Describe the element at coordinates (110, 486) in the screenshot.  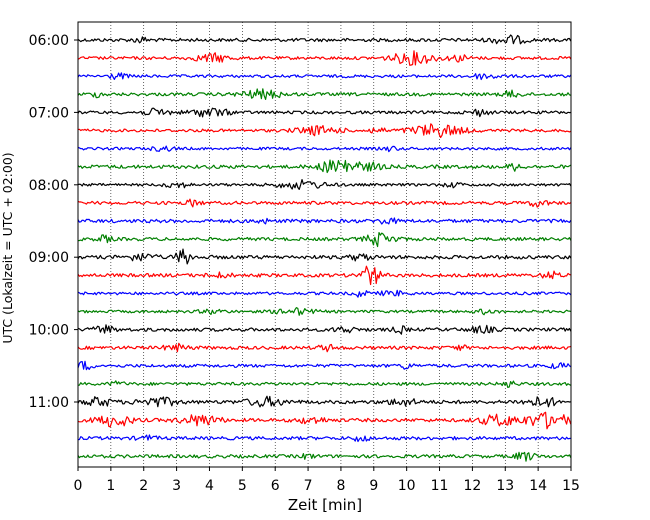
I see `x-tick-label: 1` at that location.